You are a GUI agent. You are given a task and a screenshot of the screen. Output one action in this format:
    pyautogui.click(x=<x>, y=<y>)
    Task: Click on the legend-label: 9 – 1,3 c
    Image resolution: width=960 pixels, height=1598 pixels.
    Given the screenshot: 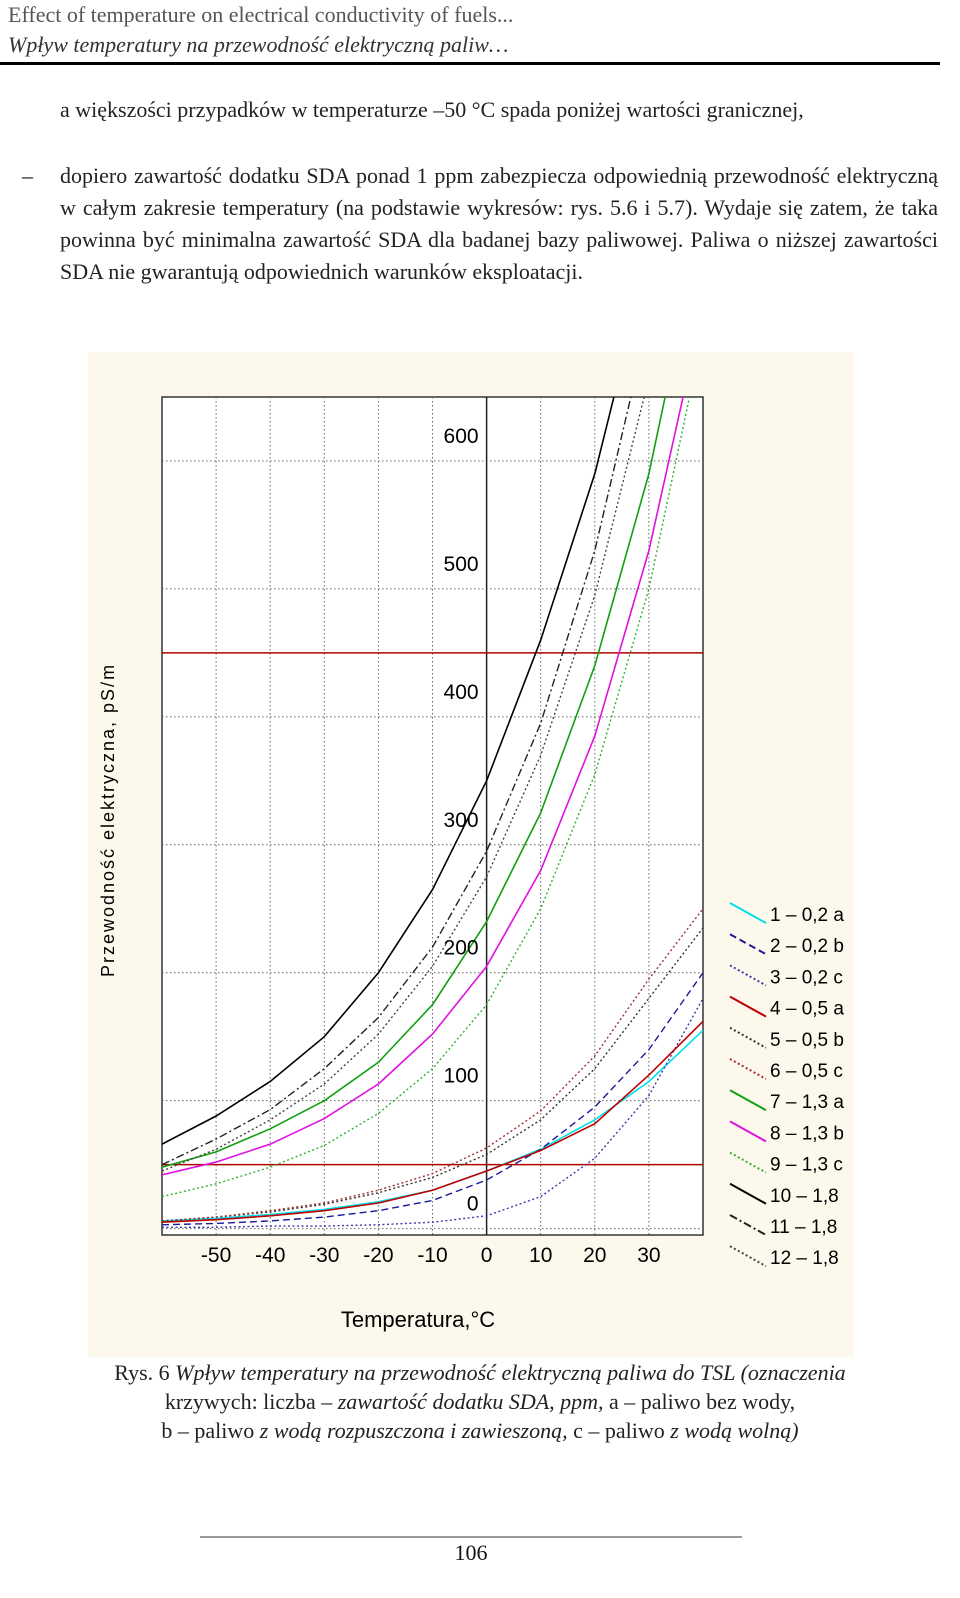 What is the action you would take?
    pyautogui.click(x=806, y=1165)
    